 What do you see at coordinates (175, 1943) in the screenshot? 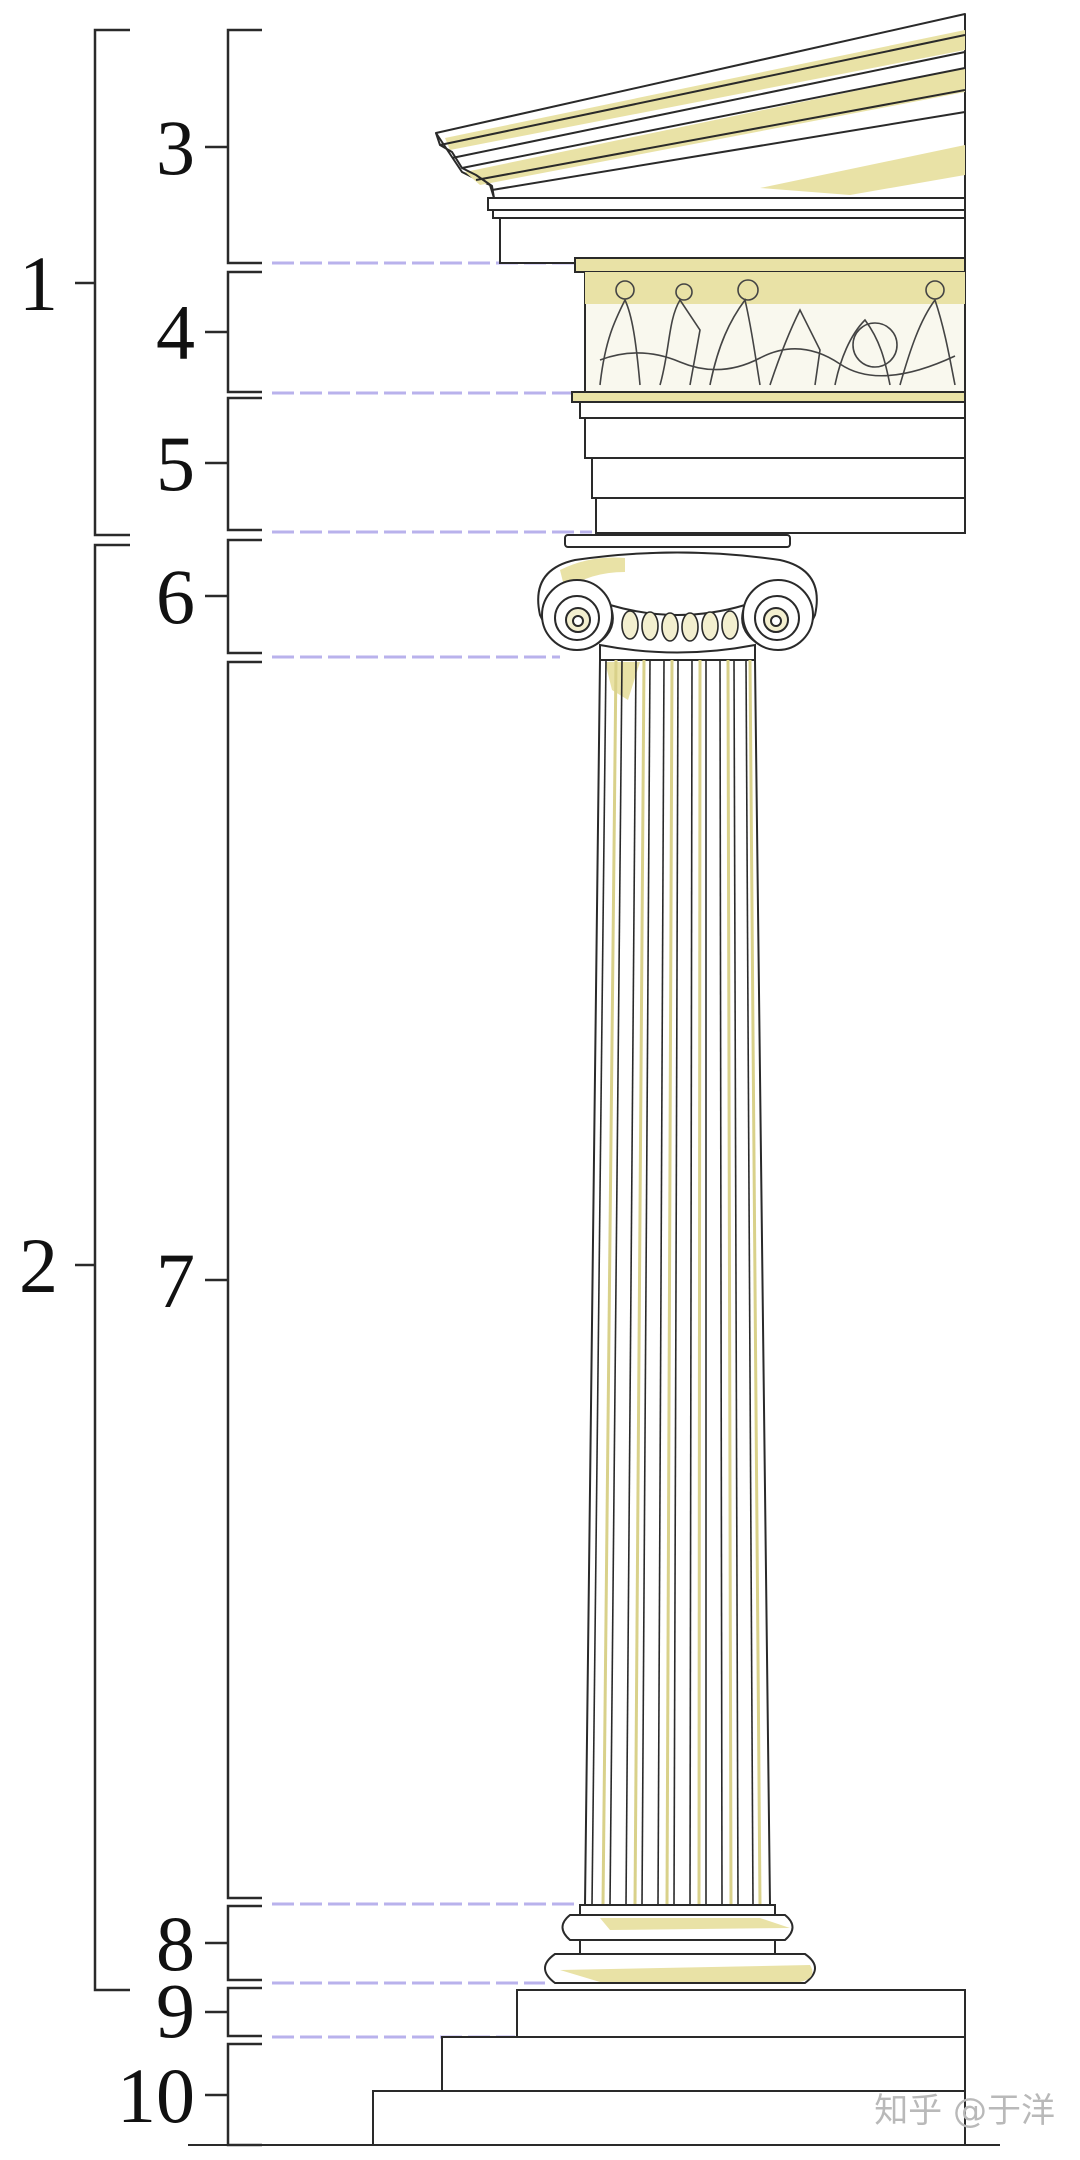
I see `label-8: 8` at bounding box center [175, 1943].